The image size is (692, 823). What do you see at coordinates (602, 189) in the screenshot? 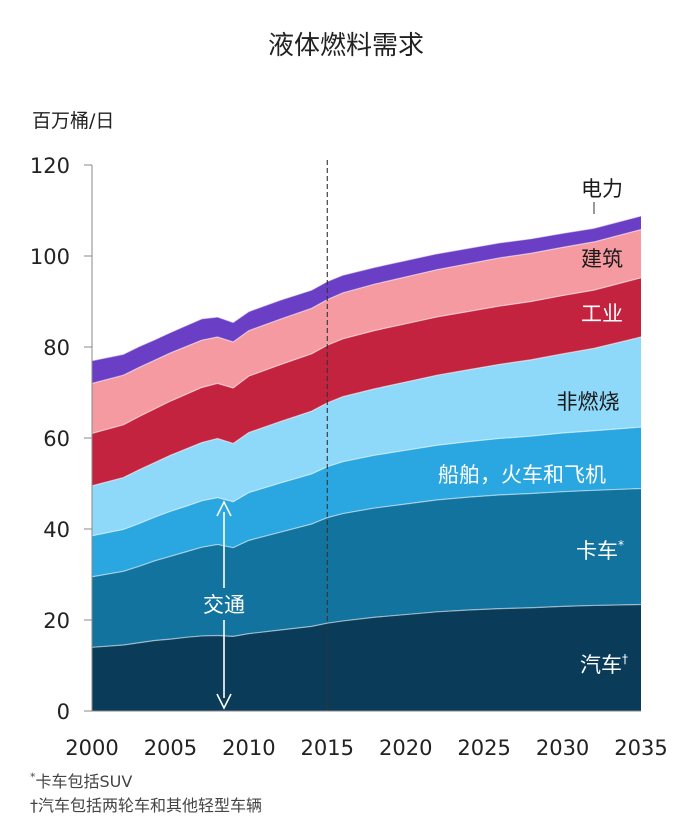
I see `series-label-6: 电力` at bounding box center [602, 189].